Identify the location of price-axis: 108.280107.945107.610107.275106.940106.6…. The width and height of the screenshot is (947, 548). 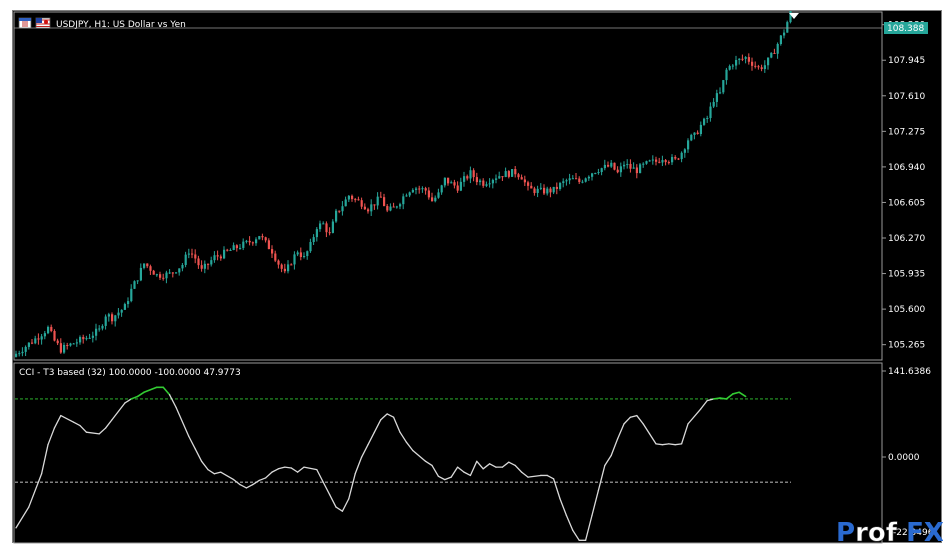
(903, 186).